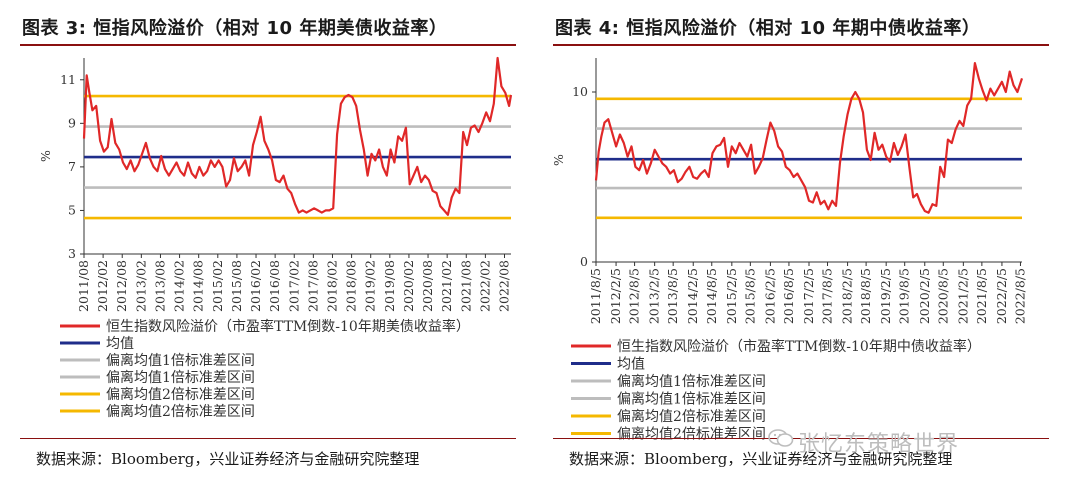  I want to click on x-tick-label: 2017/08, so click(312, 286).